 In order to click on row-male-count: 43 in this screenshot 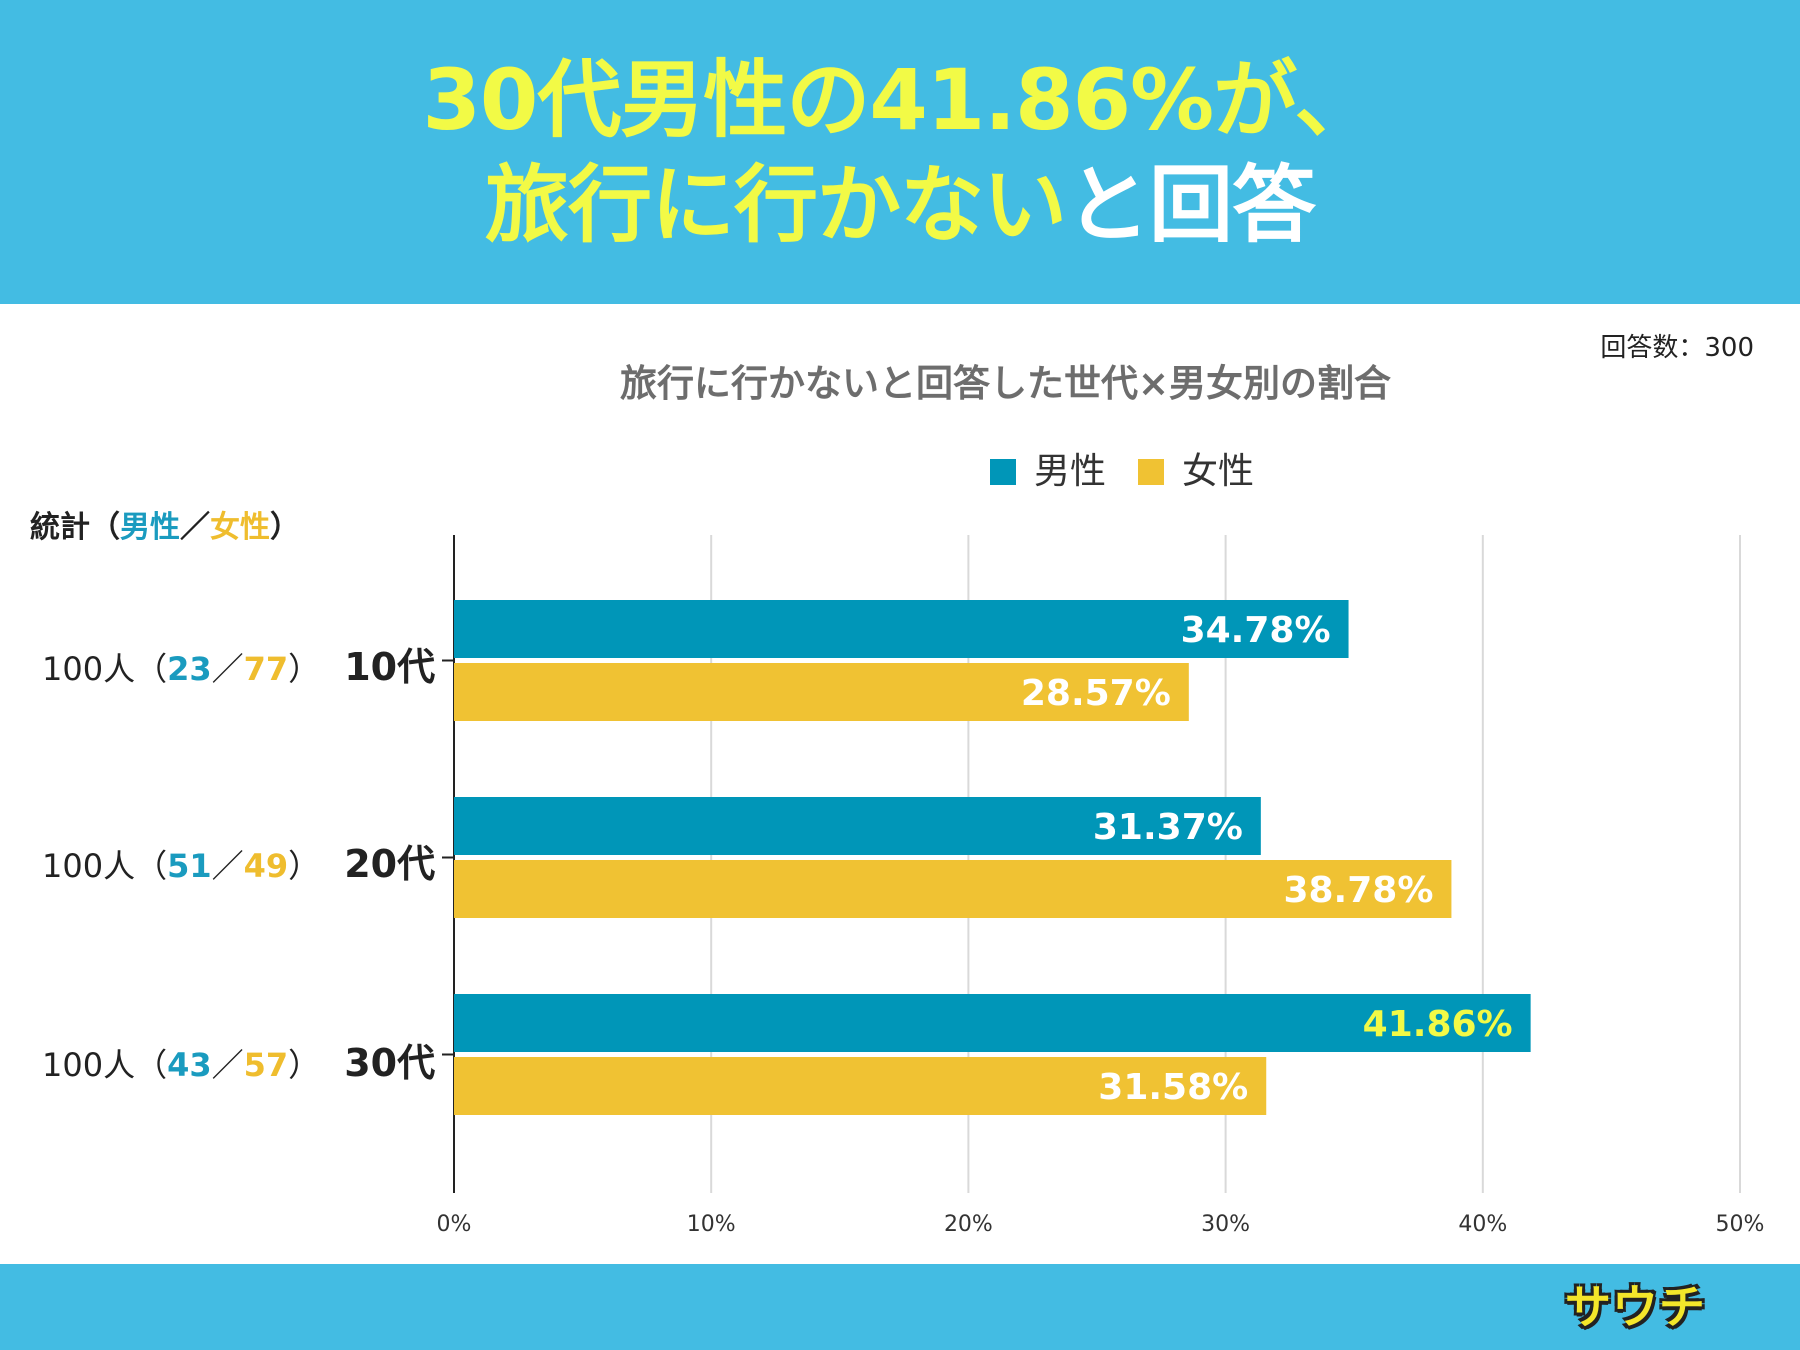, I will do `click(189, 1065)`.